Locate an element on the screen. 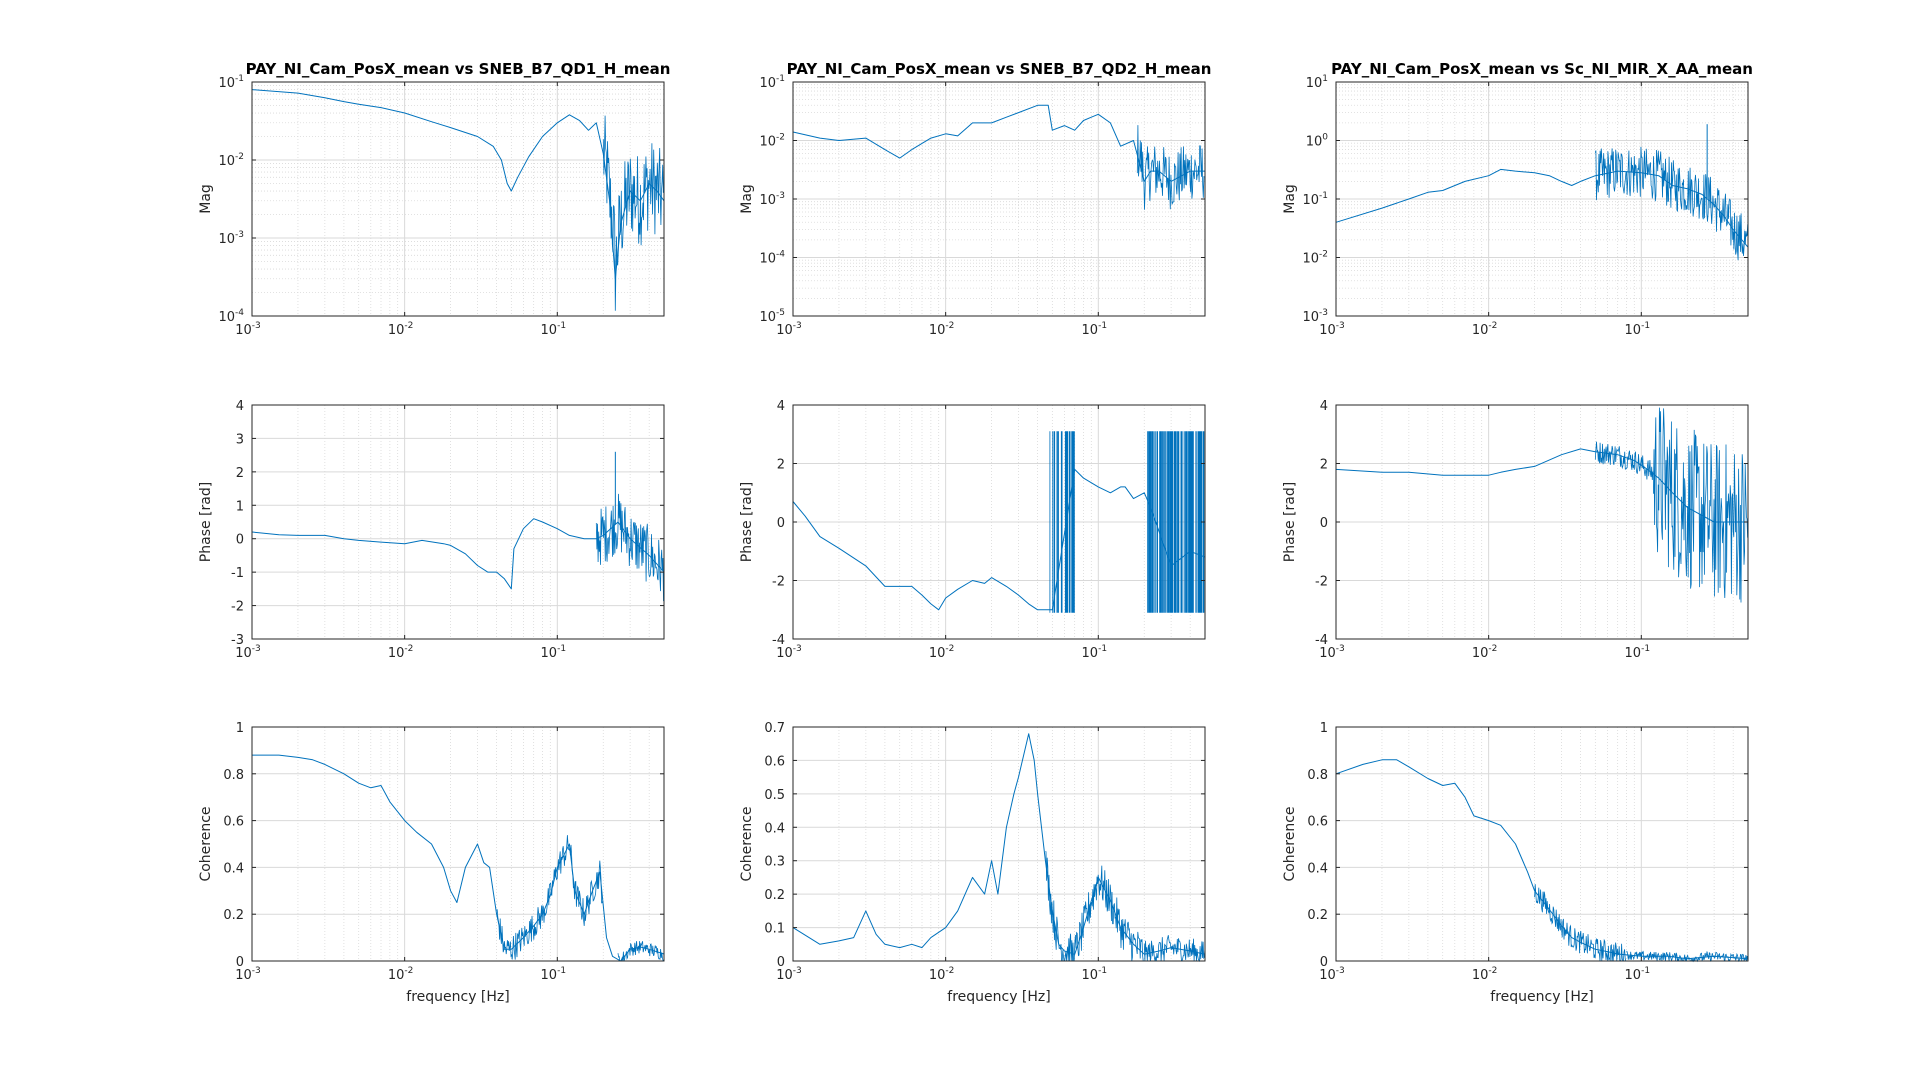 This screenshot has width=1920, height=1074. y-tick-label: 0.2 is located at coordinates (233, 915).